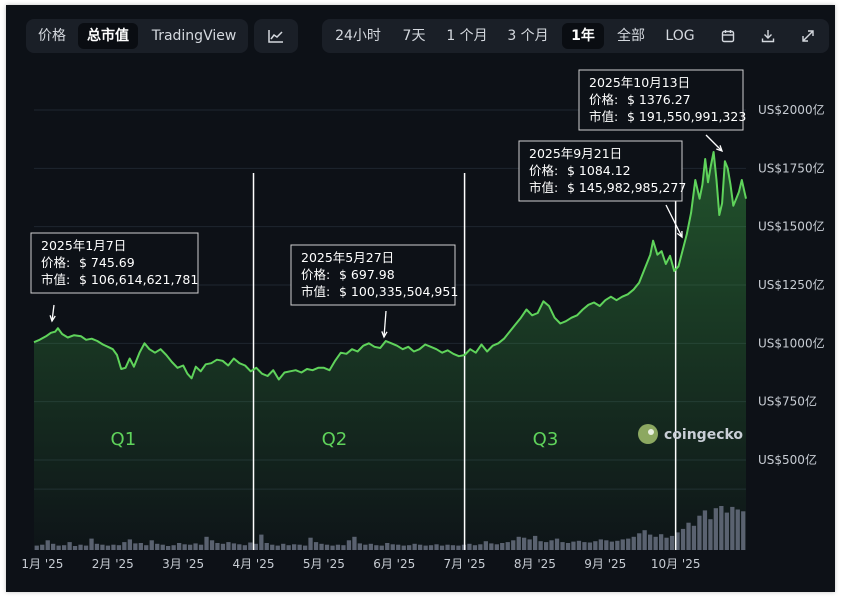  I want to click on quarter-label: Q1, so click(124, 439).